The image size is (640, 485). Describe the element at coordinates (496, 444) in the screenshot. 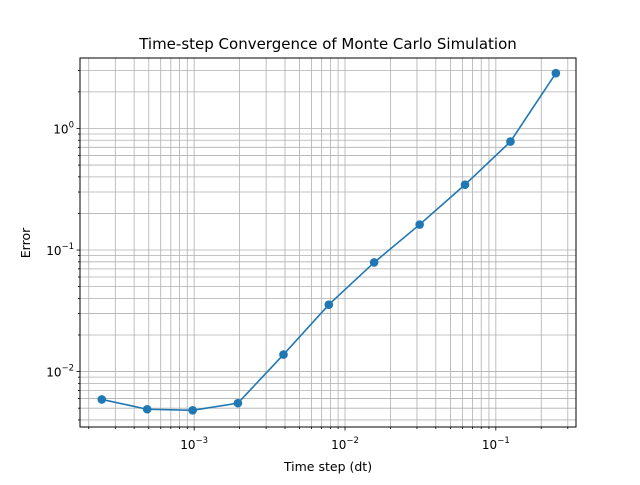

I see `x-tick-label: 10⁻¹` at that location.